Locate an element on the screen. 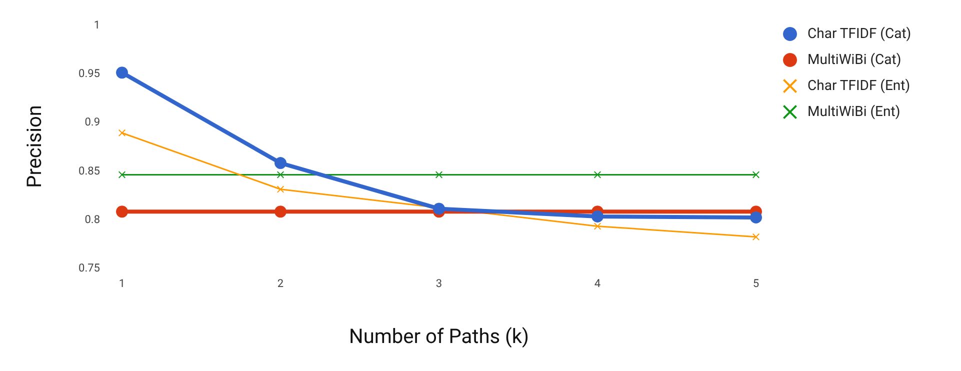  x-tick-label: 5 is located at coordinates (756, 283).